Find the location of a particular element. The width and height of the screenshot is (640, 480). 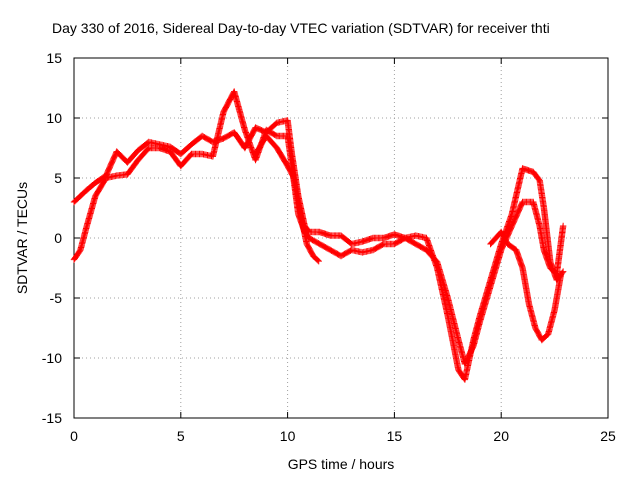

y-tick-label: 0 is located at coordinates (58, 238).